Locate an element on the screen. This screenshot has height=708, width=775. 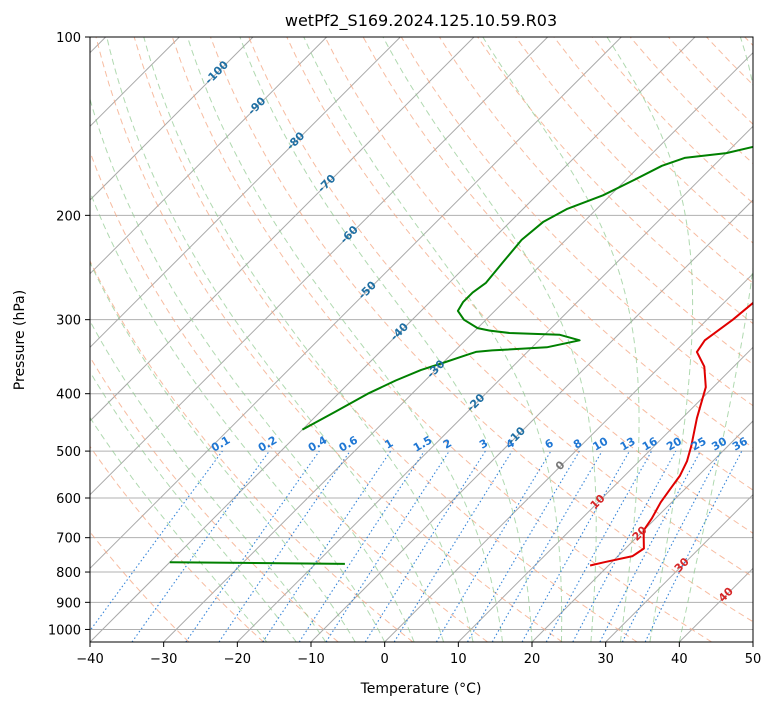
y-tick-label: 600 is located at coordinates (68, 499).